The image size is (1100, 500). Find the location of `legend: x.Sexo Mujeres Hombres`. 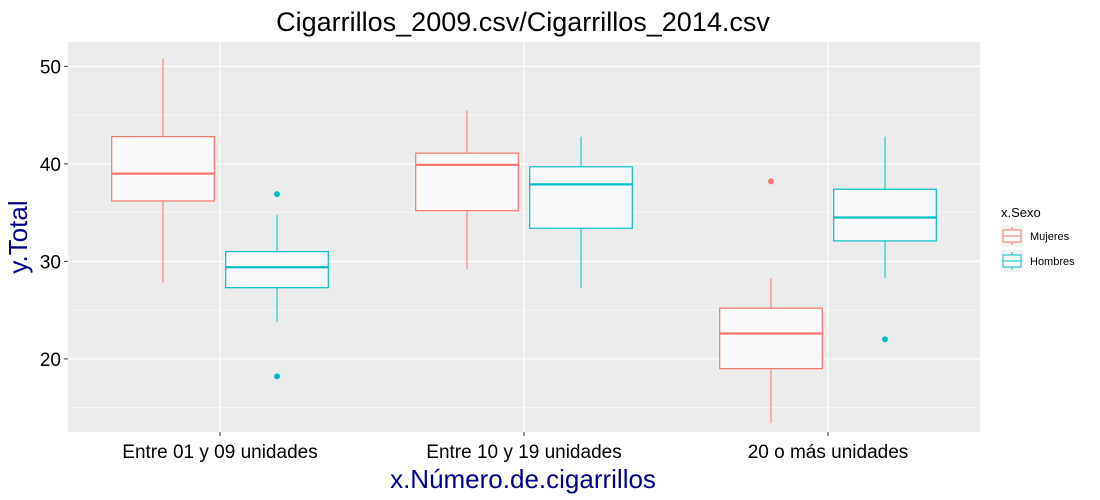

legend: x.Sexo Mujeres Hombres is located at coordinates (1038, 238).